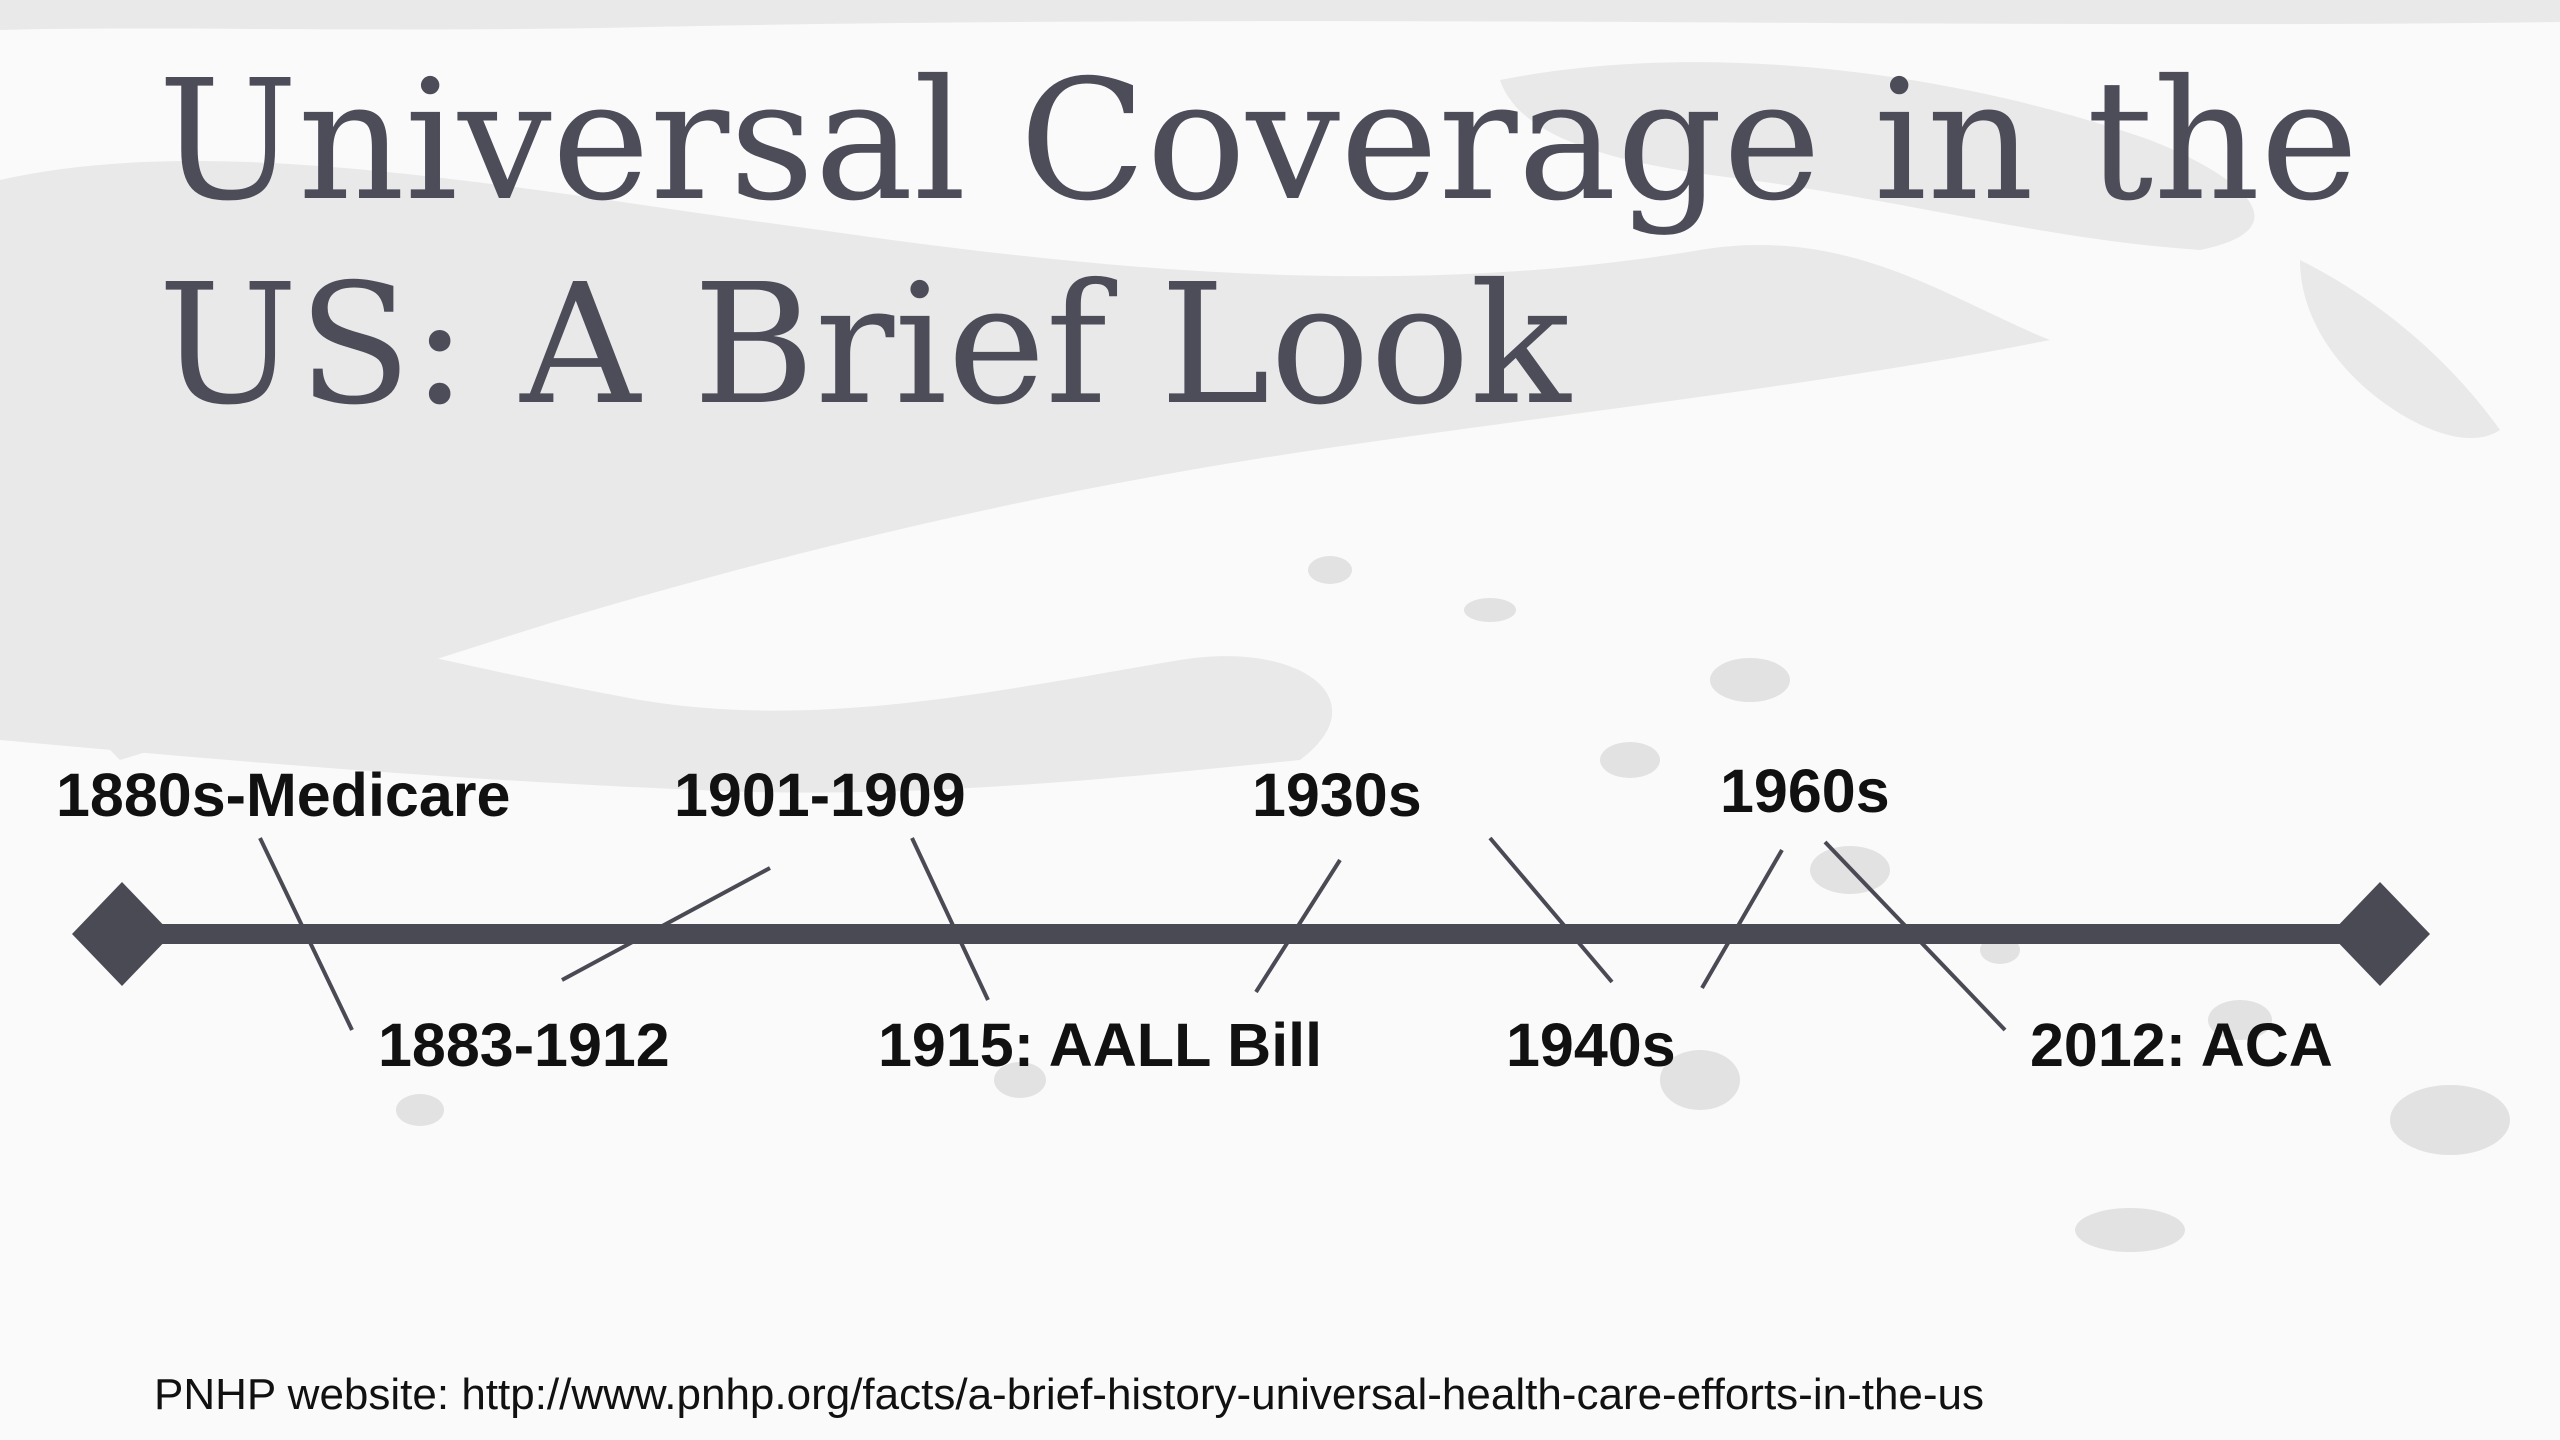 This screenshot has width=2560, height=1440. Describe the element at coordinates (524, 1045) in the screenshot. I see `timeline-event-1883-1912: 1883-1912` at that location.